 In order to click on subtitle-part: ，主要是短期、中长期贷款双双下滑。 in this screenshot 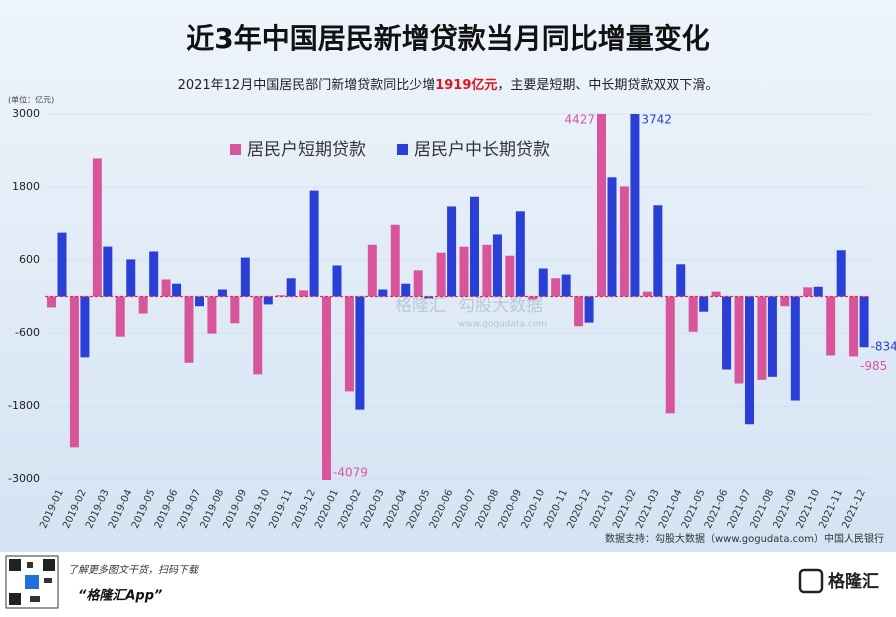, I will do `click(607, 85)`.